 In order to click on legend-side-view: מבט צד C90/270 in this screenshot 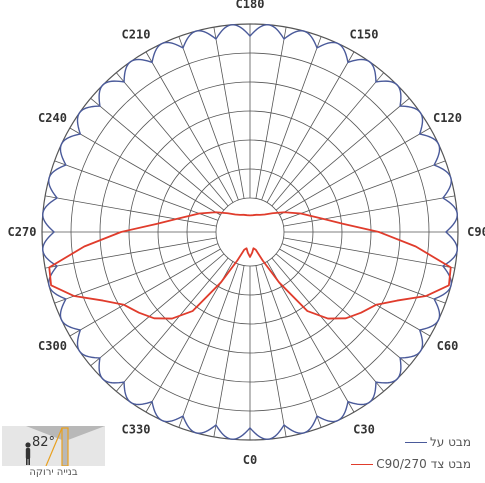, I will do `click(411, 464)`.